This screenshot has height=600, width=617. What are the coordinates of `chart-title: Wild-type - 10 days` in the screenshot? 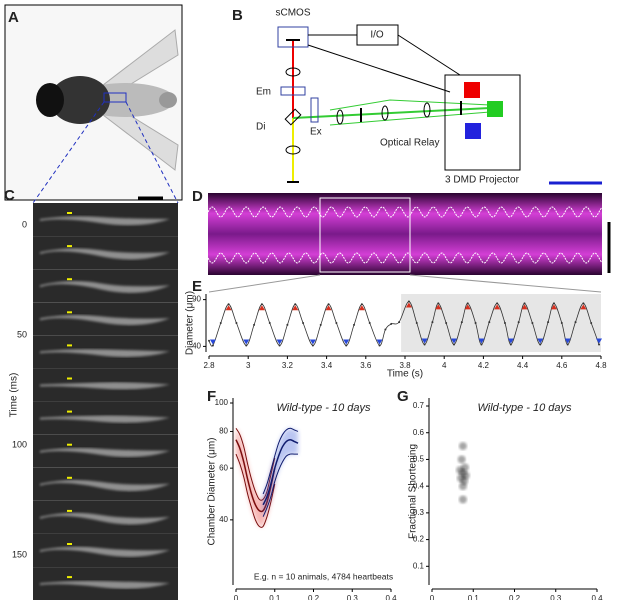 It's located at (524, 408).